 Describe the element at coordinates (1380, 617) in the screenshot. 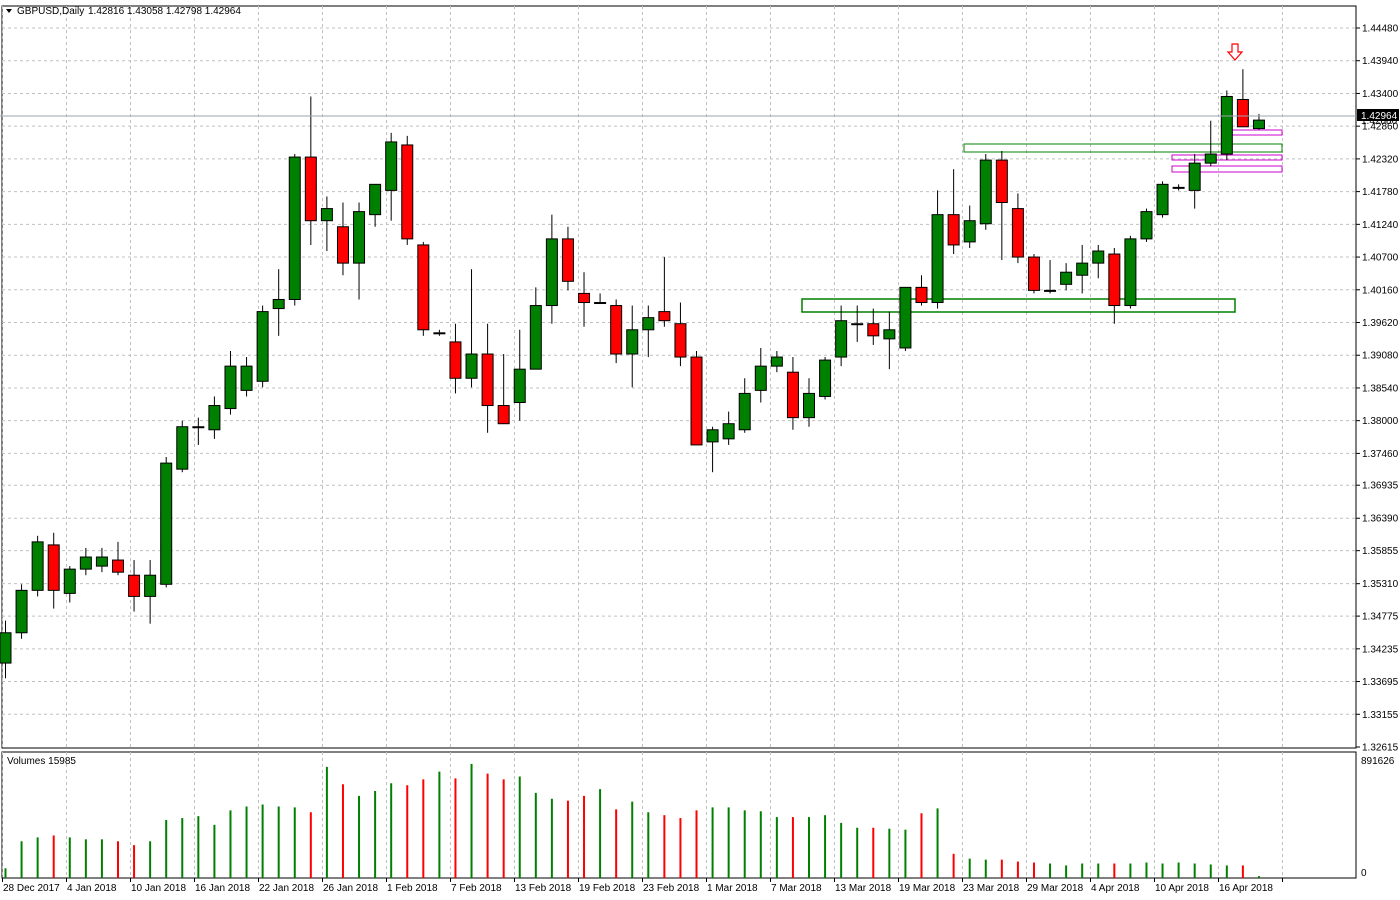

I see `y-tick-label: 1.34775` at that location.